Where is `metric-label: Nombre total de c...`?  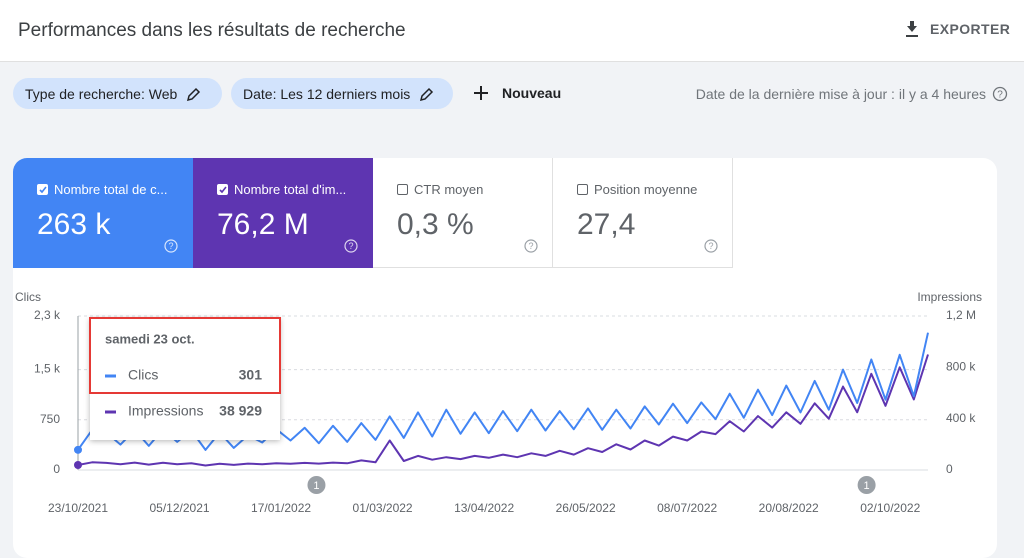
metric-label: Nombre total de c... is located at coordinates (111, 189).